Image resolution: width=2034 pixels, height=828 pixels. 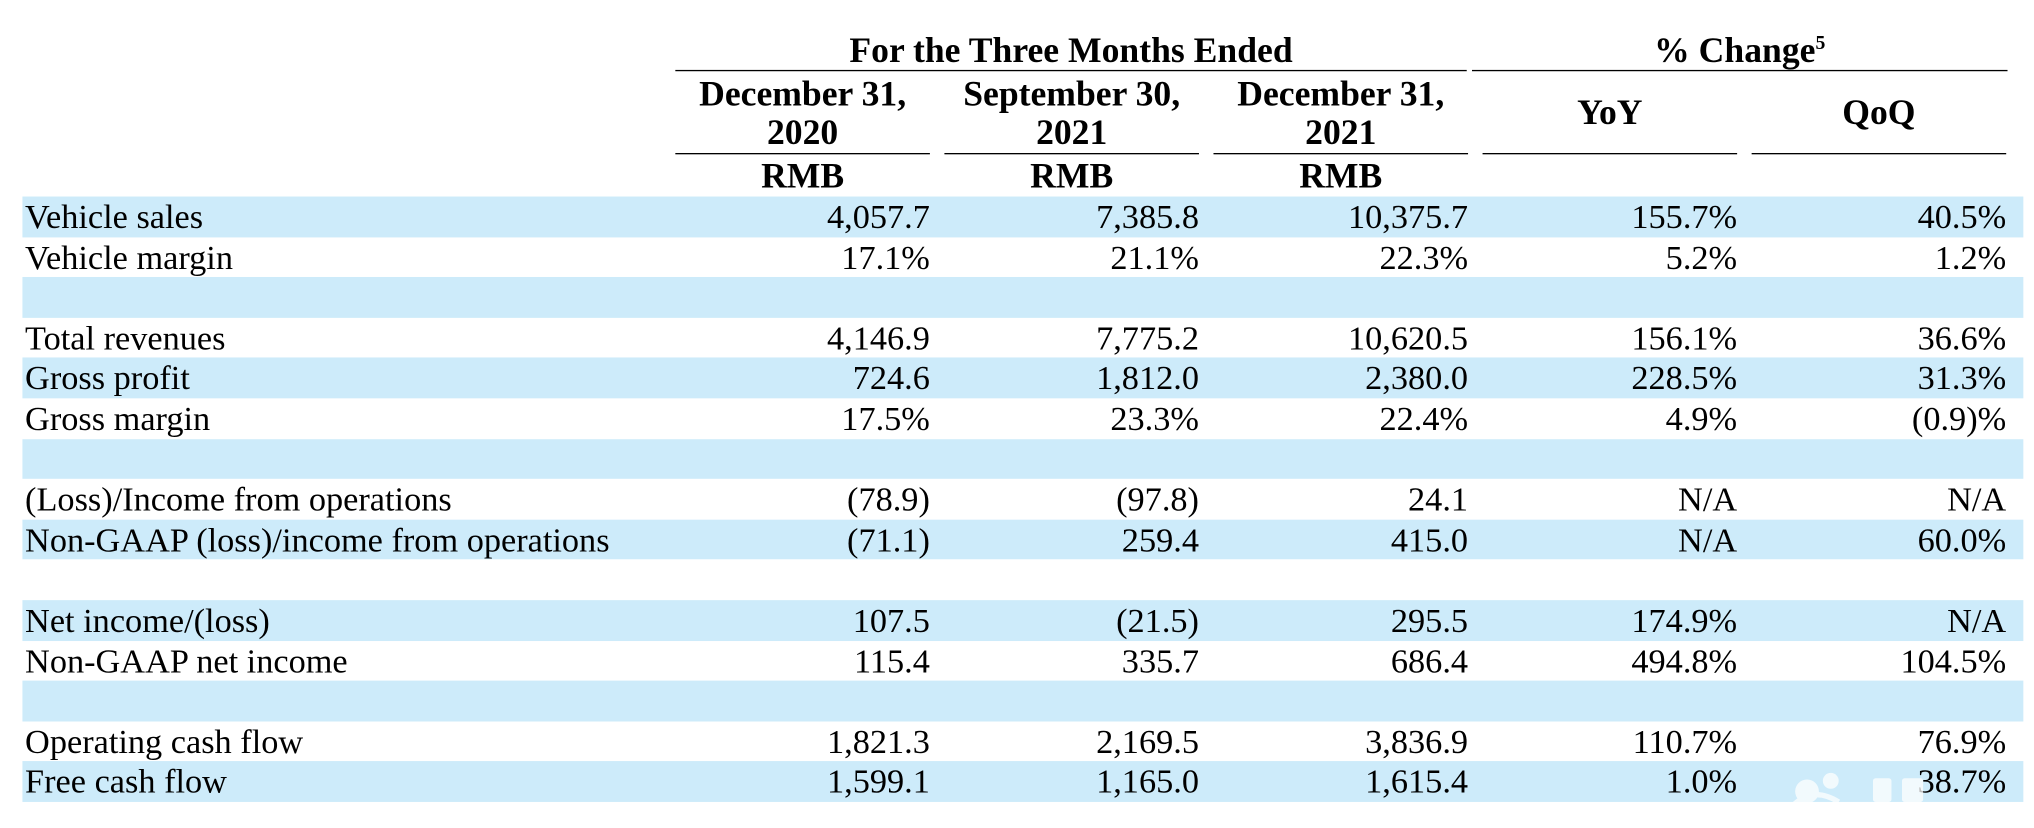 I want to click on row-value-qoq: 104.5%, so click(x=1953, y=661).